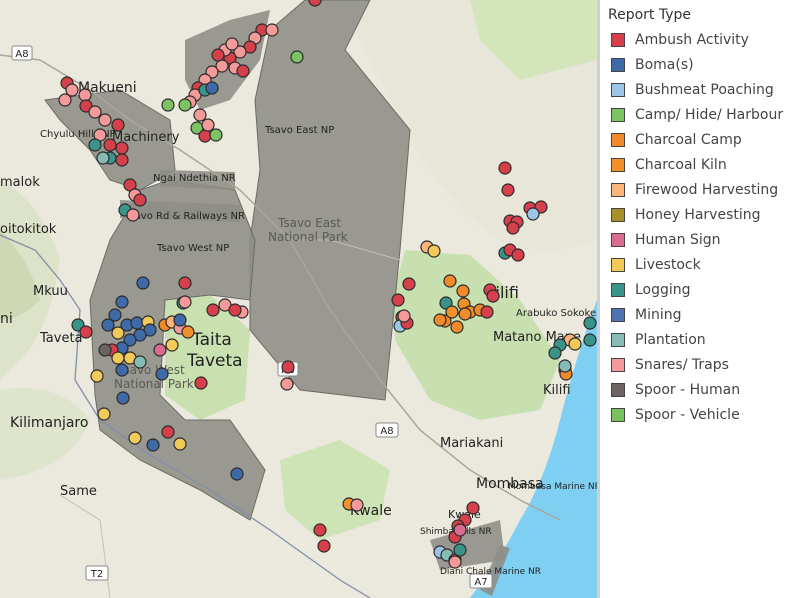 The width and height of the screenshot is (804, 598). What do you see at coordinates (697, 115) in the screenshot?
I see `legend-item: Camp/ Hide/ Harbour` at bounding box center [697, 115].